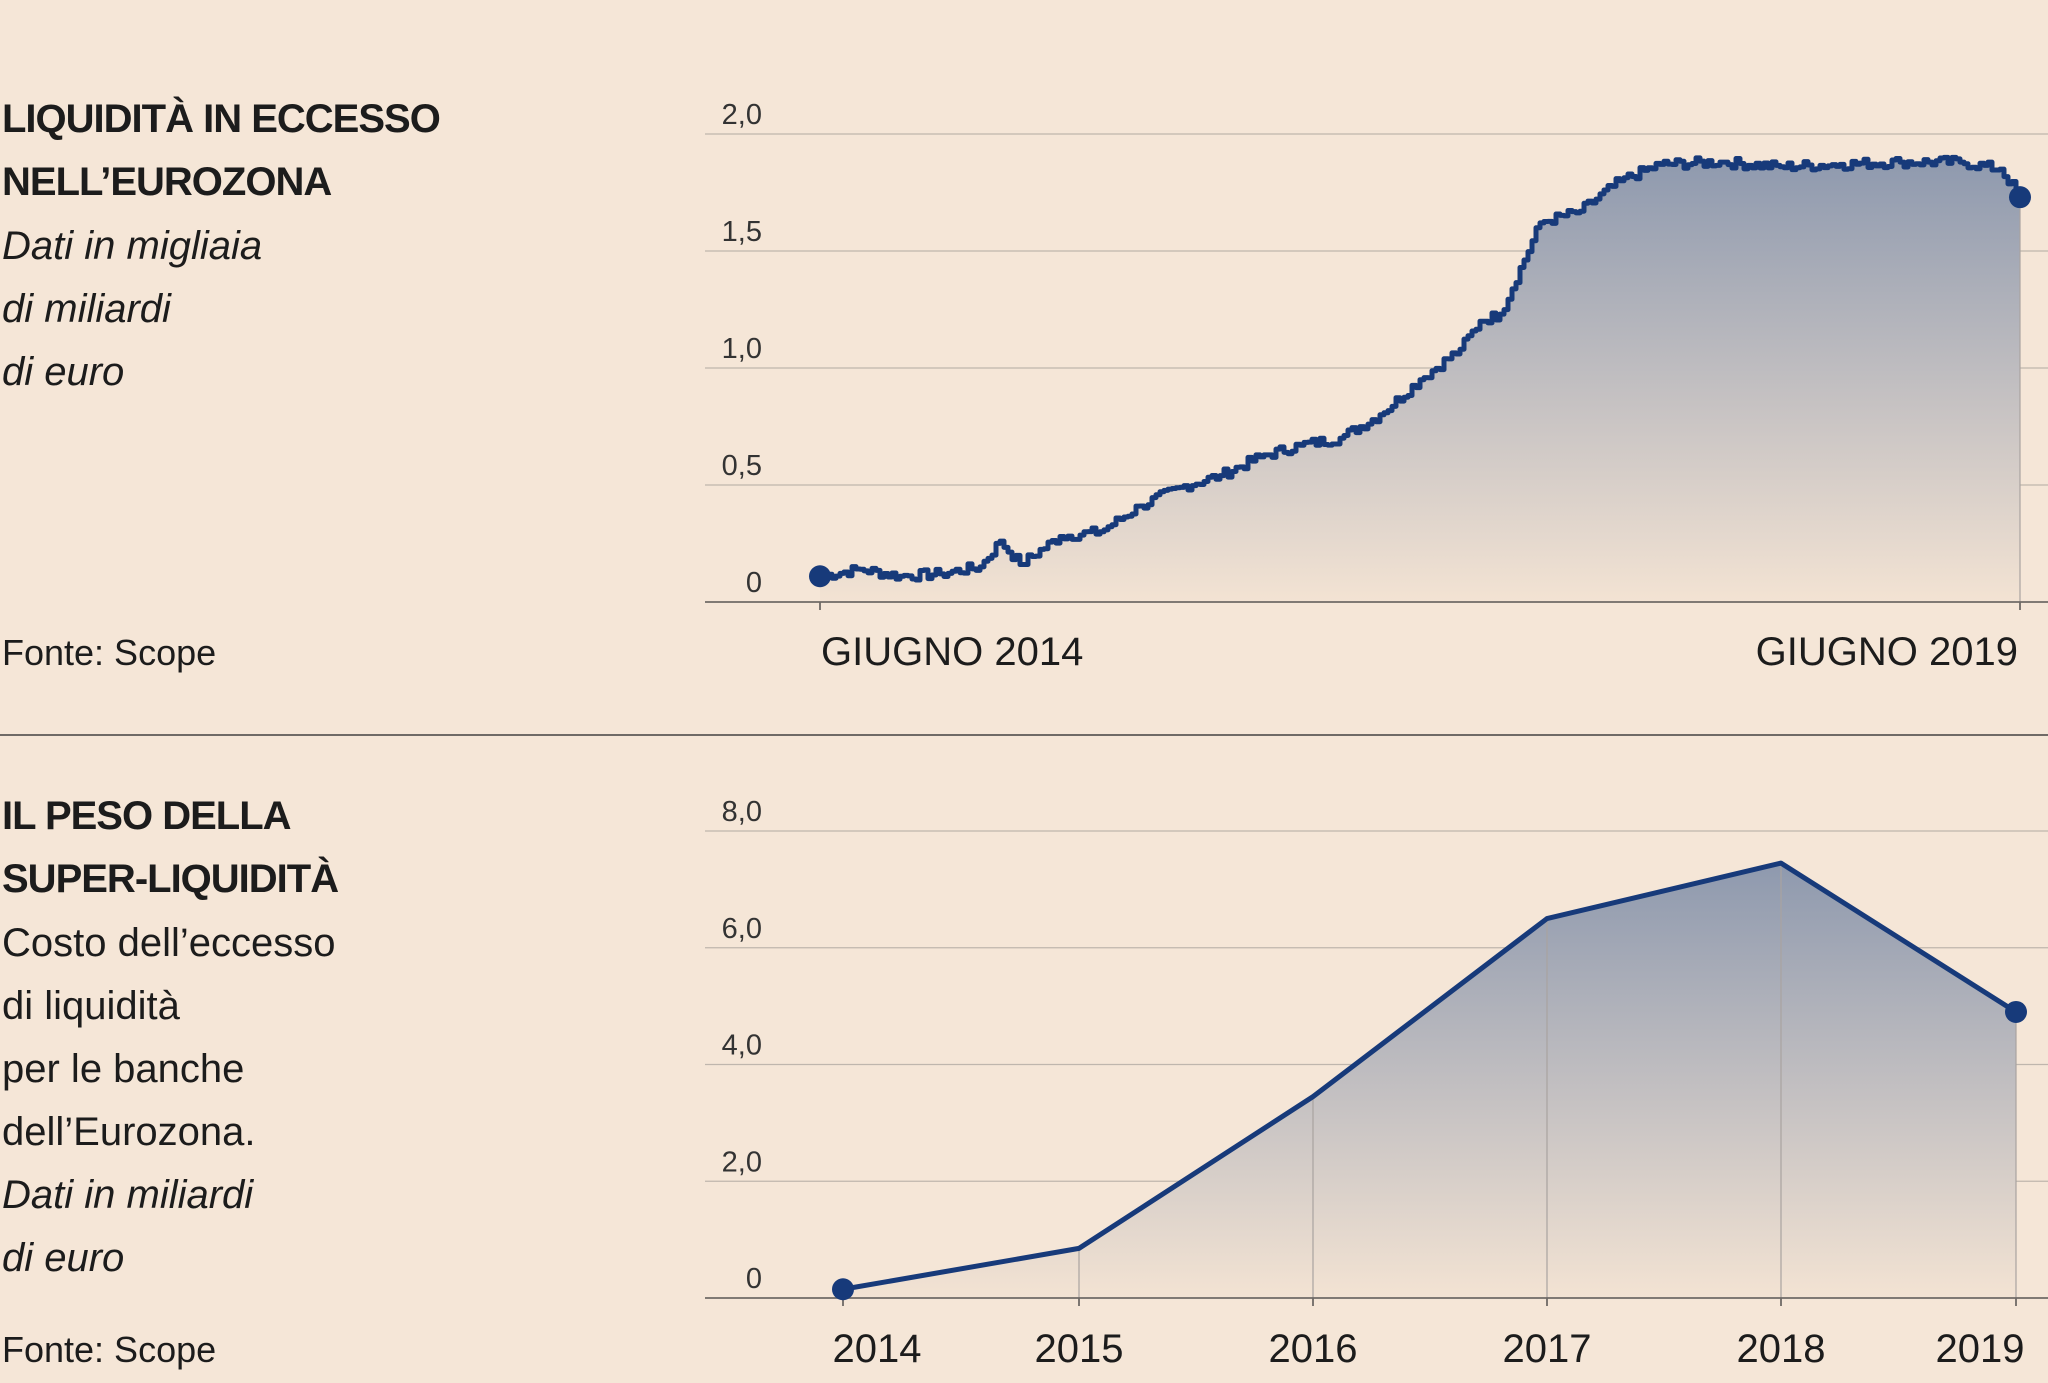  What do you see at coordinates (2016, 1011) in the screenshot?
I see `bottom-end-point` at bounding box center [2016, 1011].